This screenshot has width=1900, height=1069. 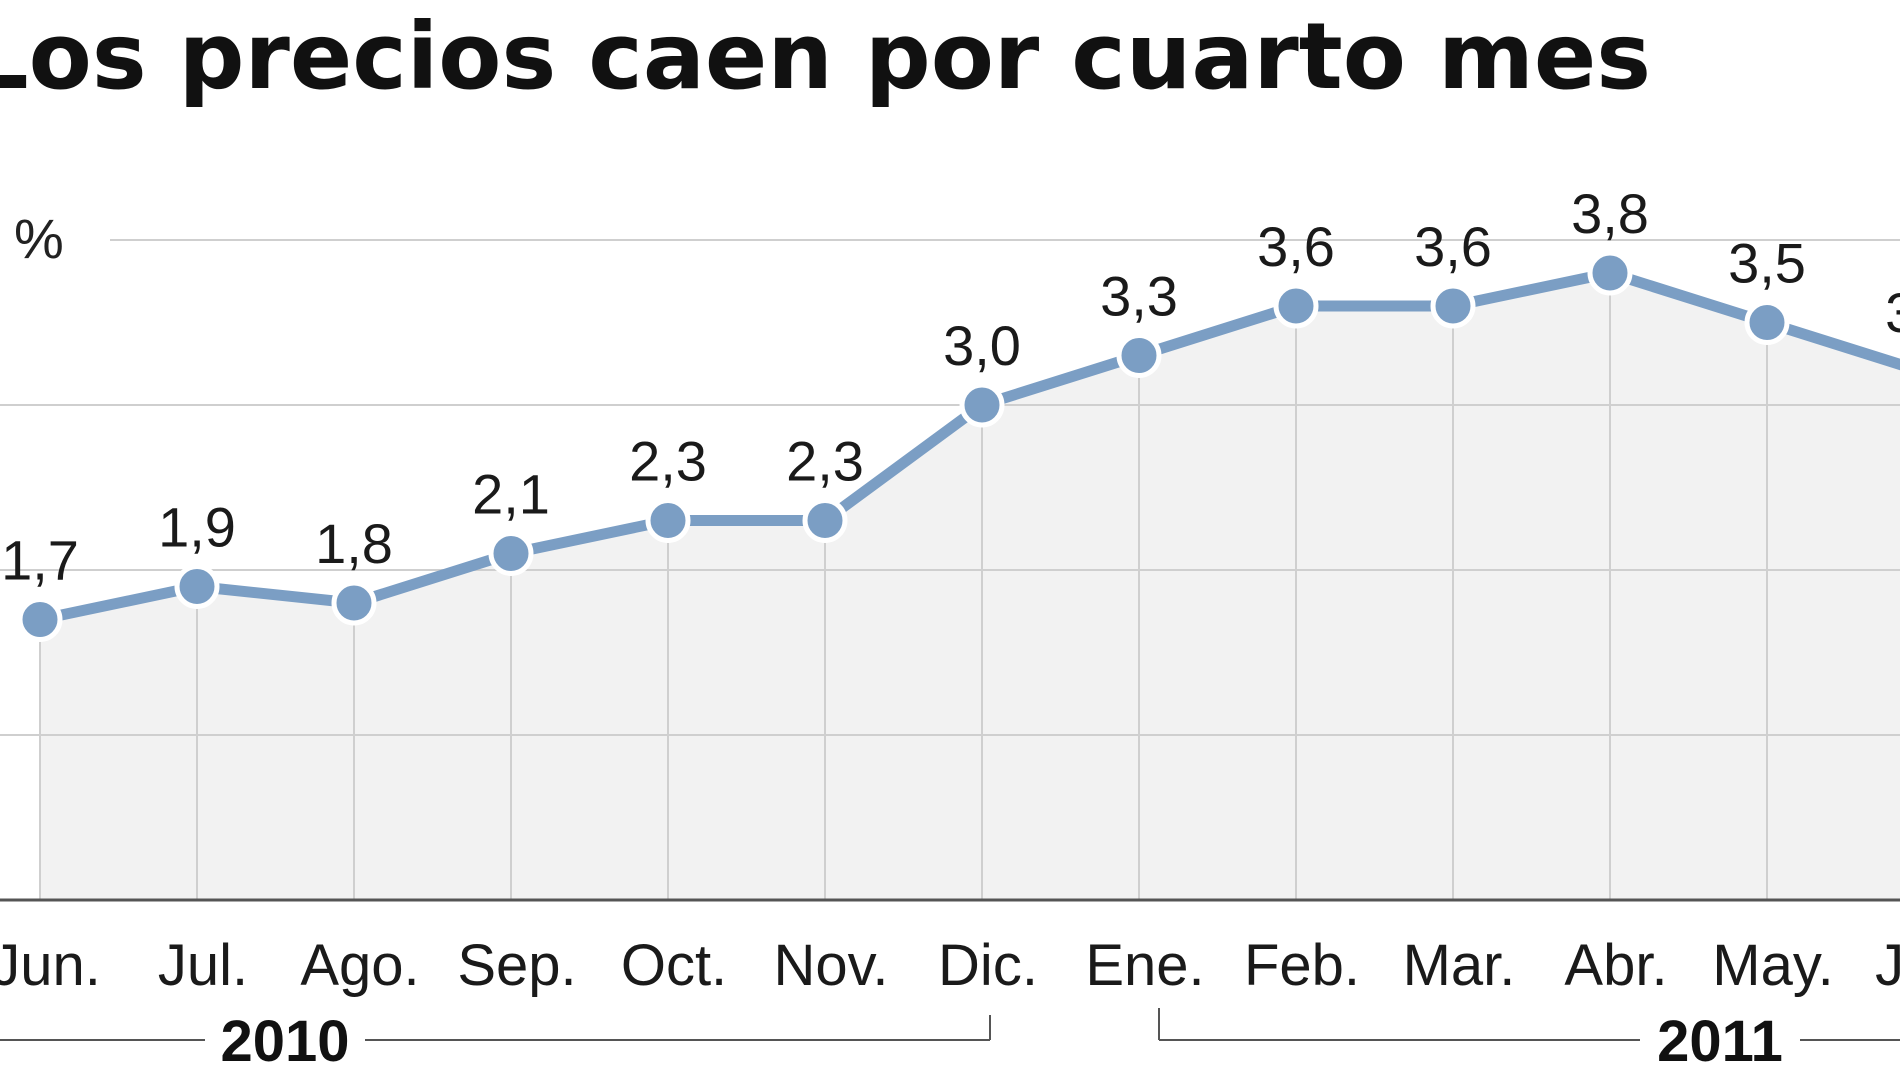 What do you see at coordinates (284, 1039) in the screenshot?
I see `year-label-2010: 2010` at bounding box center [284, 1039].